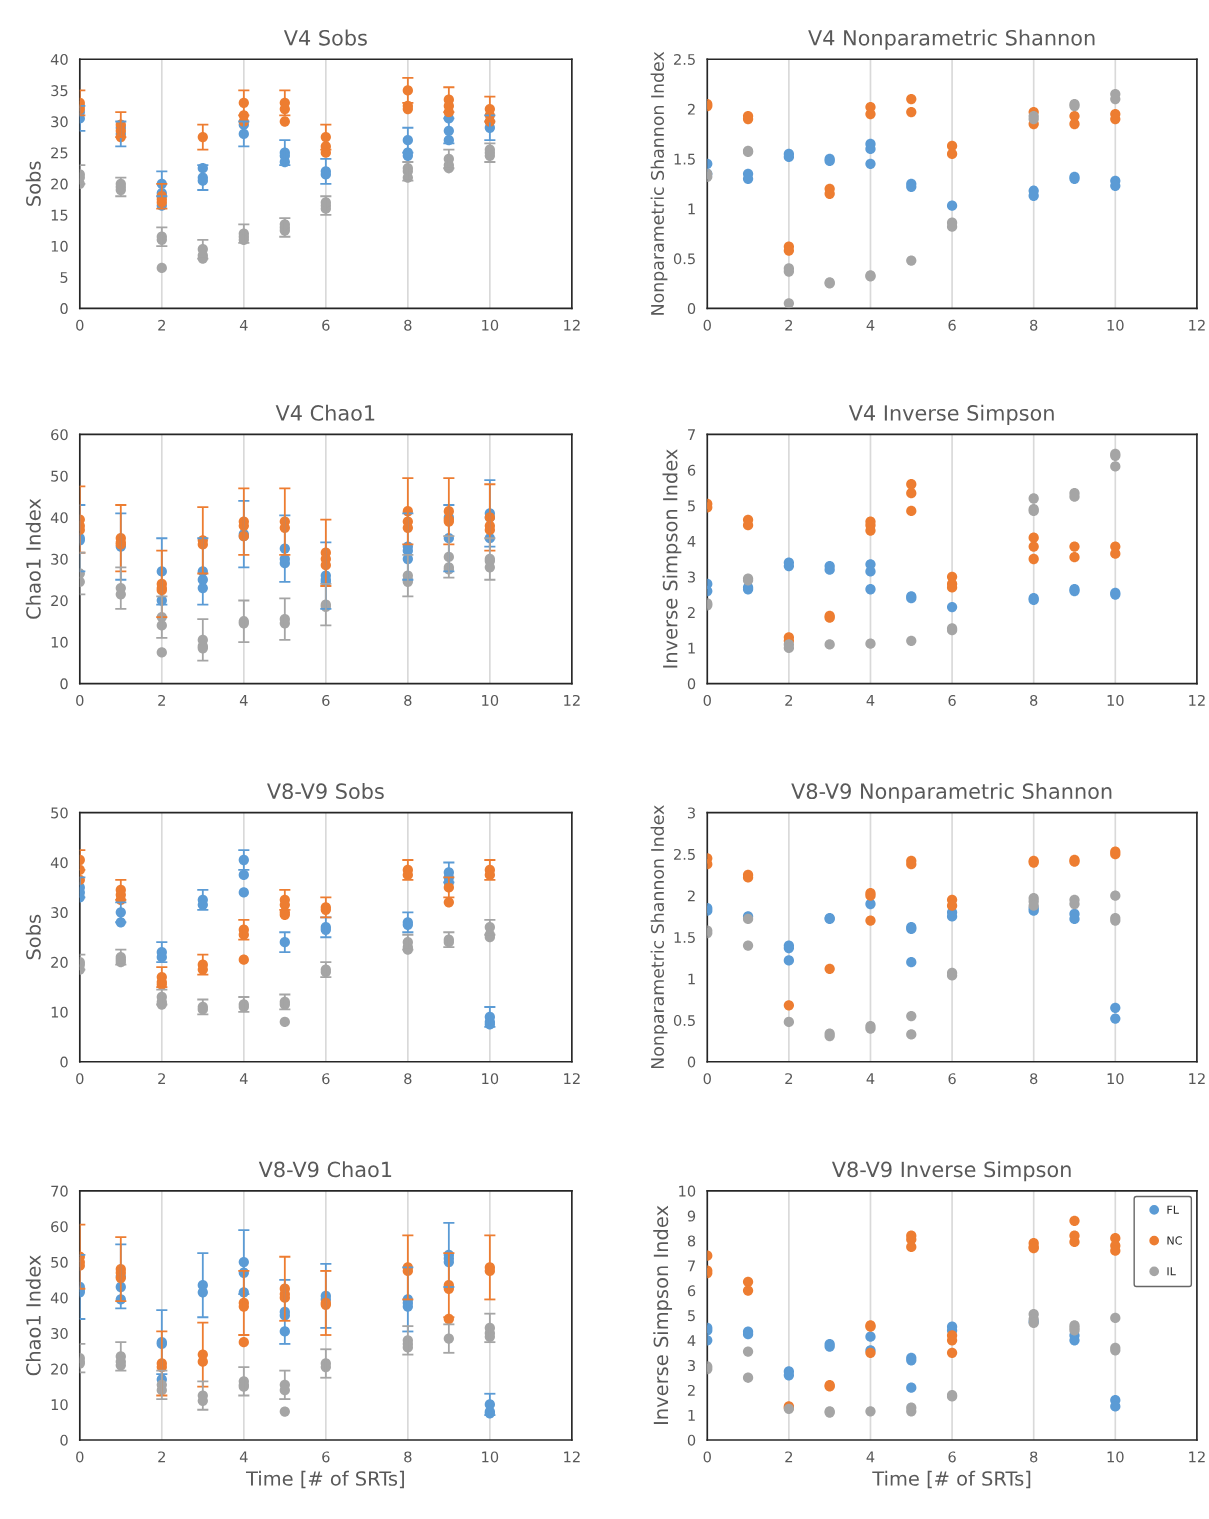  Describe the element at coordinates (1171, 1271) in the screenshot. I see `legend-label: IL` at that location.